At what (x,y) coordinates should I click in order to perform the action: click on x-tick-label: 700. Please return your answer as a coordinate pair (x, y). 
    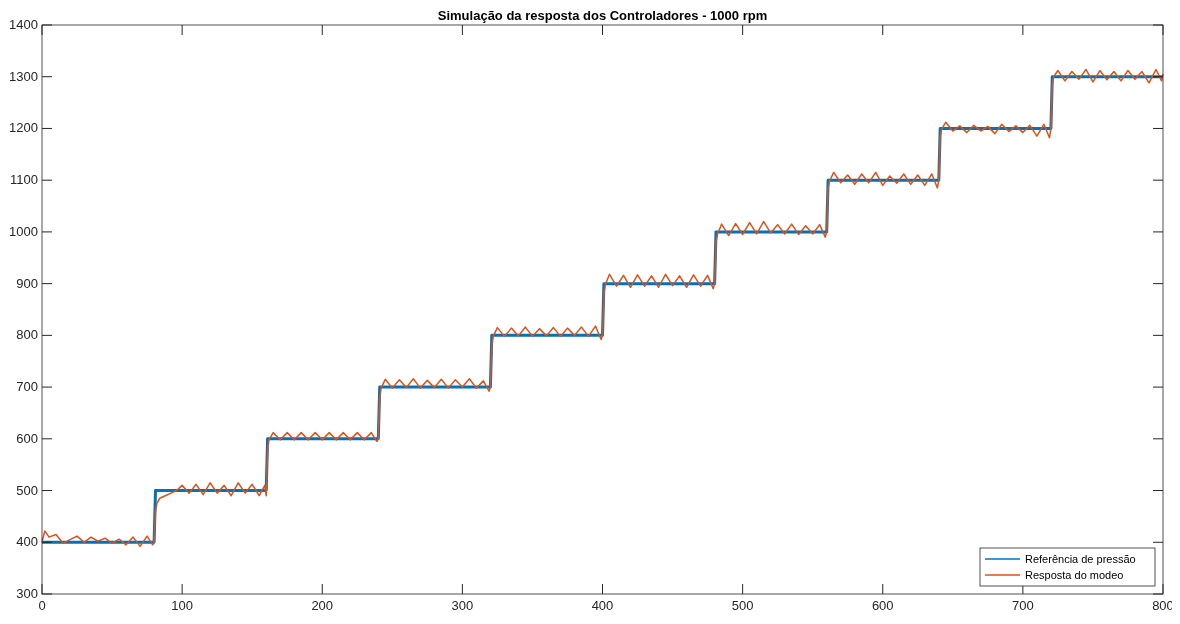
    Looking at the image, I should click on (1023, 605).